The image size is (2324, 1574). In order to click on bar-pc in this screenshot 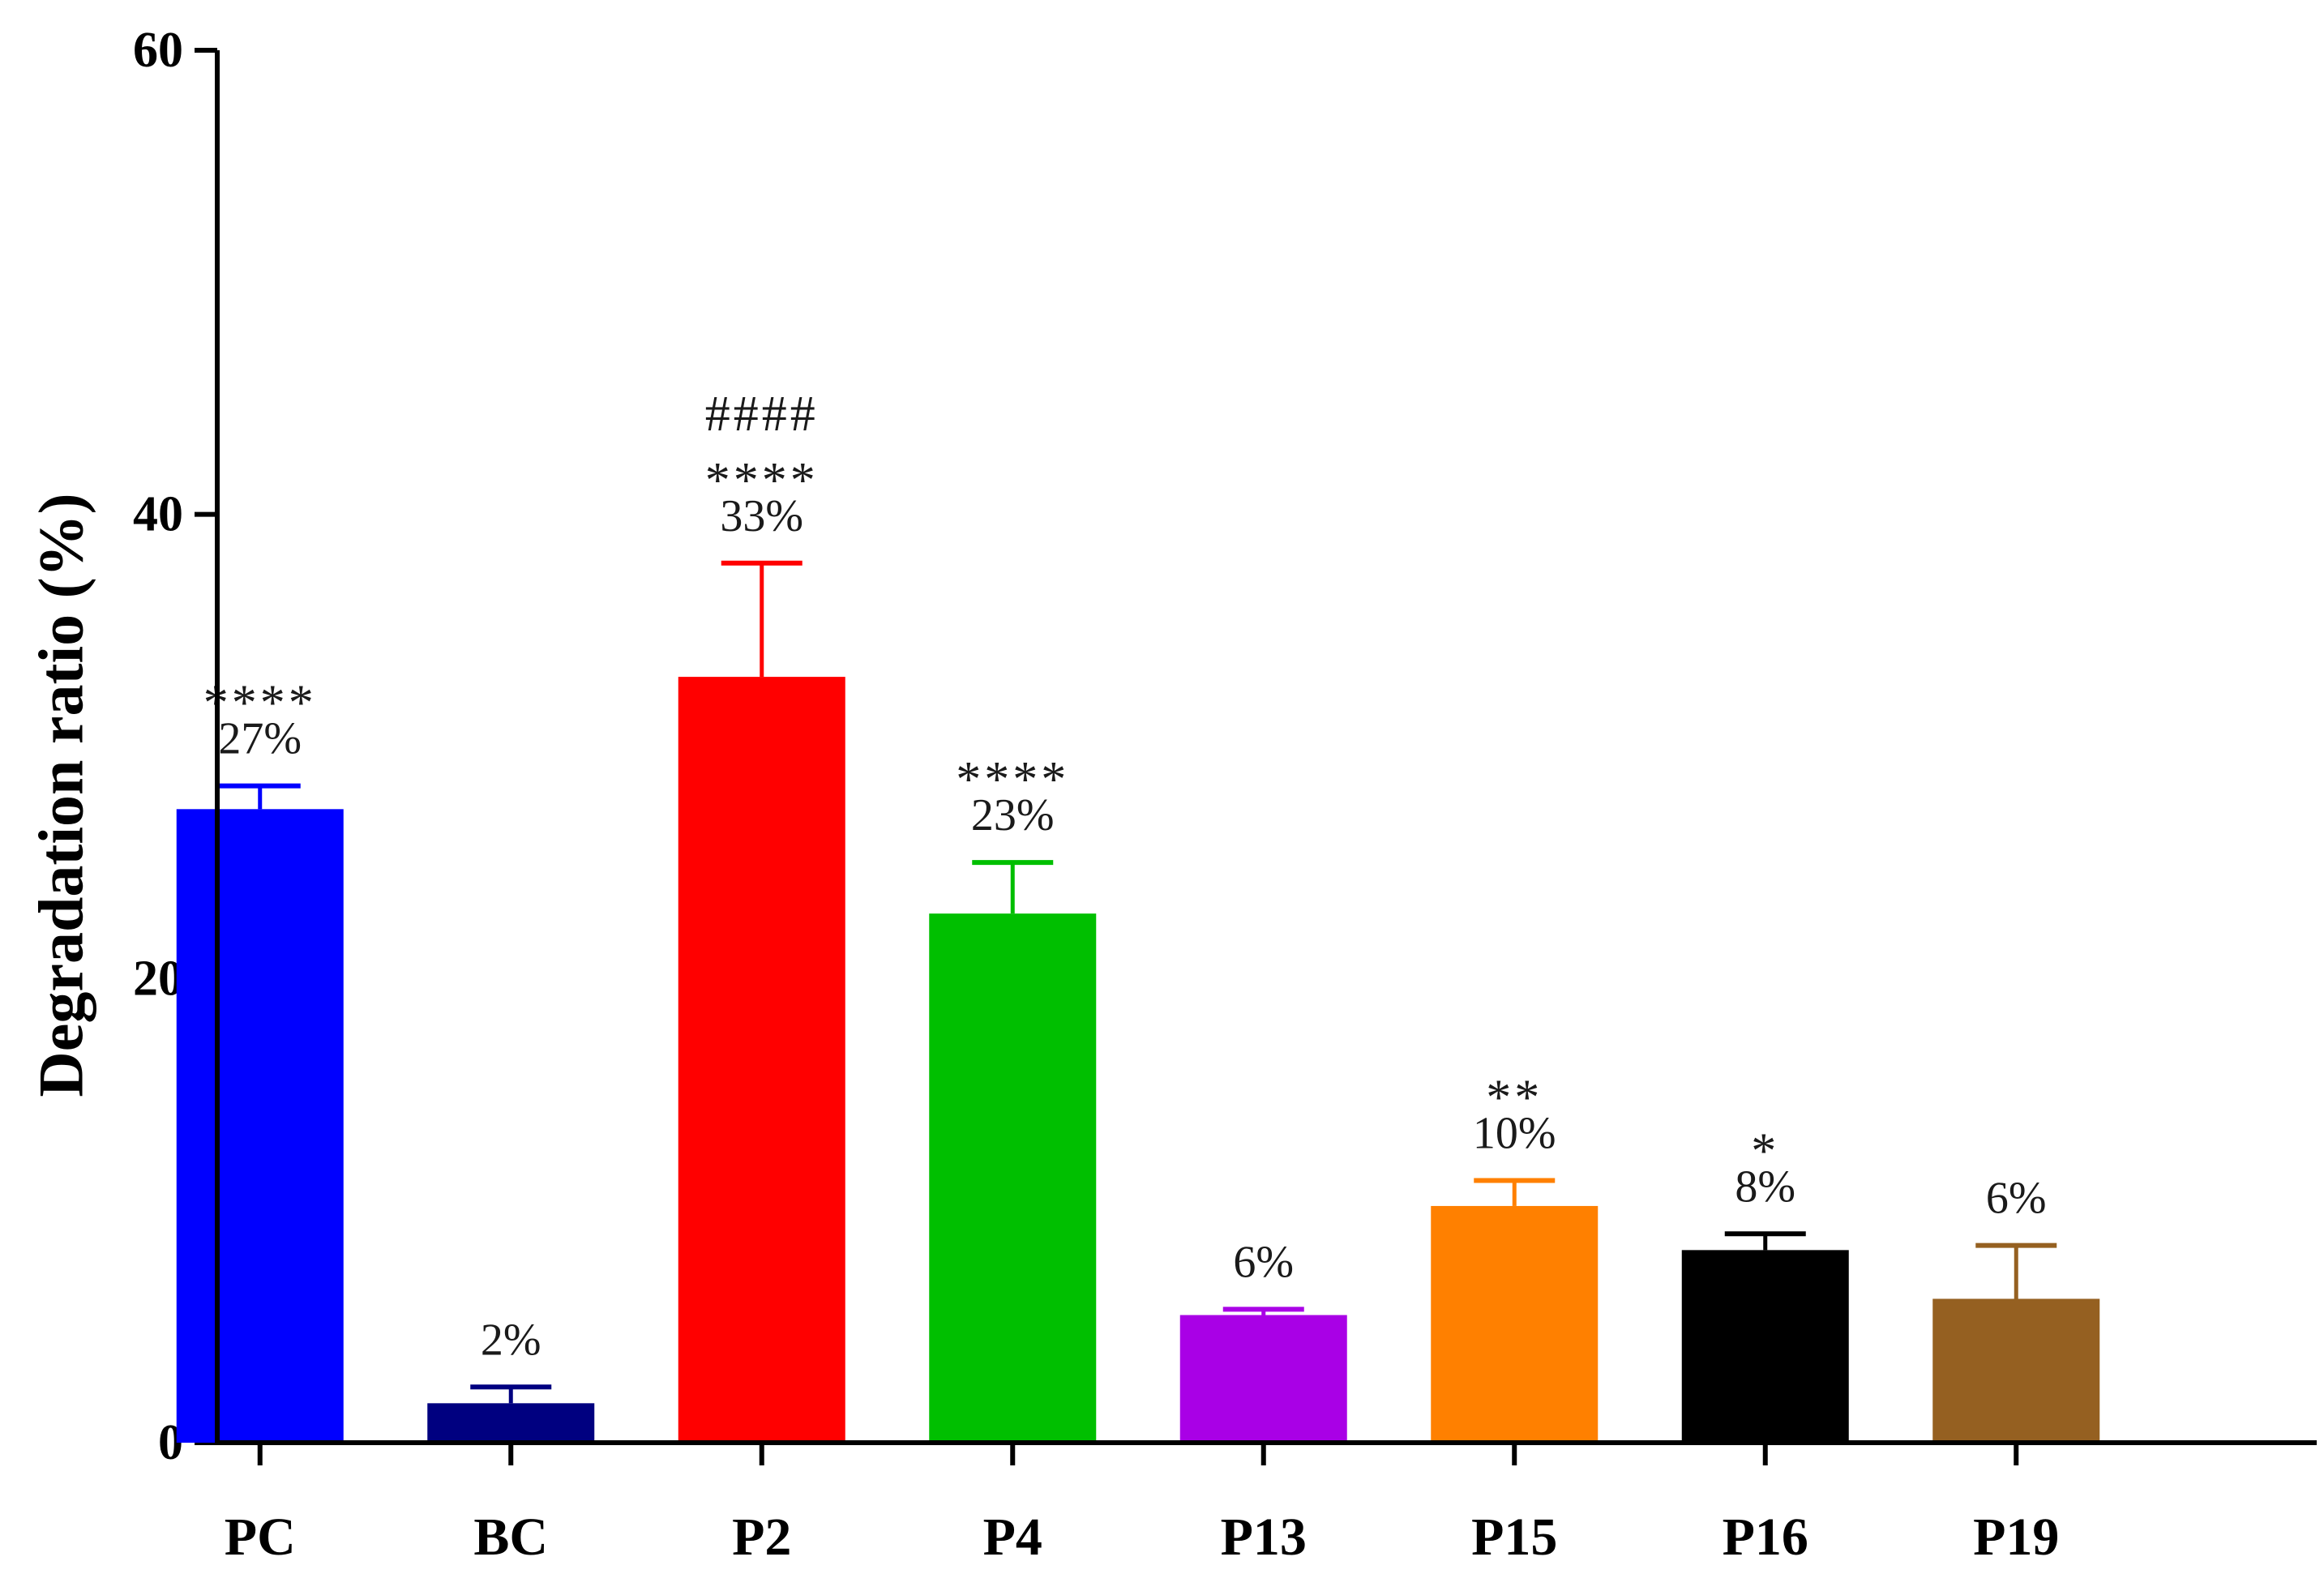, I will do `click(260, 1126)`.